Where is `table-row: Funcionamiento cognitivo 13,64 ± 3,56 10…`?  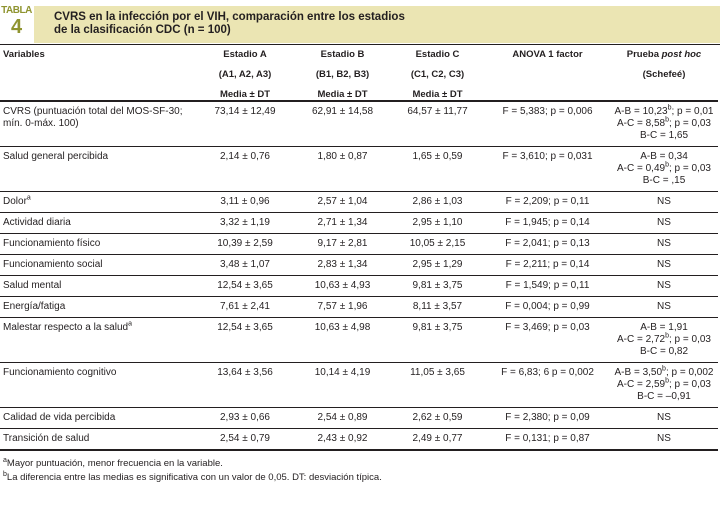
table-row: Funcionamiento cognitivo 13,64 ± 3,56 10… is located at coordinates (359, 385).